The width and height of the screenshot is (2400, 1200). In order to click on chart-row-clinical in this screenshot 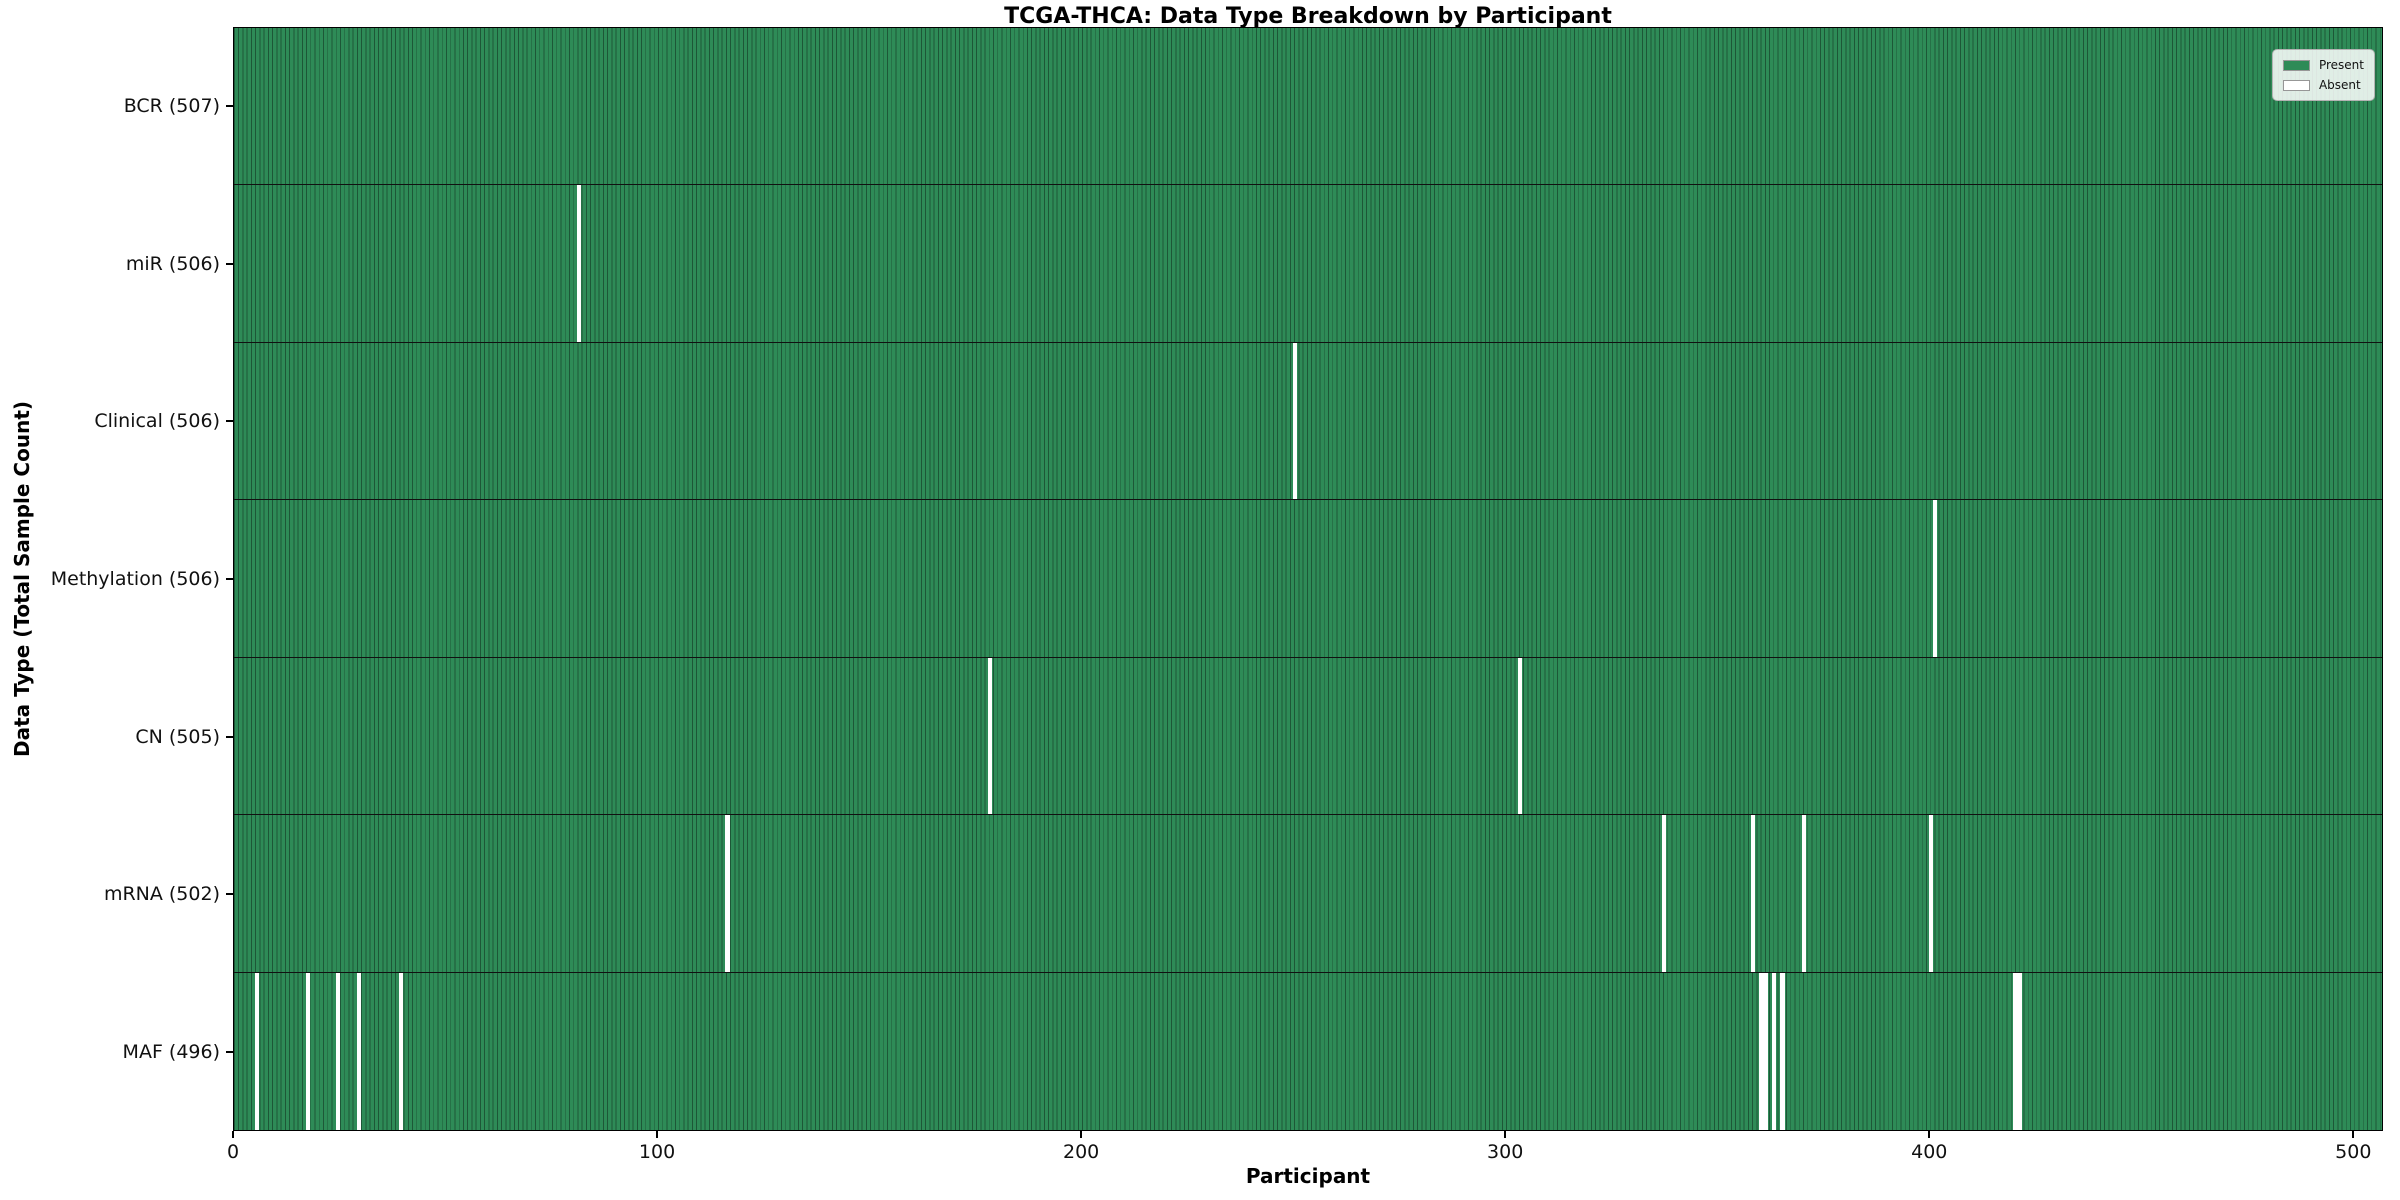, I will do `click(1308, 421)`.